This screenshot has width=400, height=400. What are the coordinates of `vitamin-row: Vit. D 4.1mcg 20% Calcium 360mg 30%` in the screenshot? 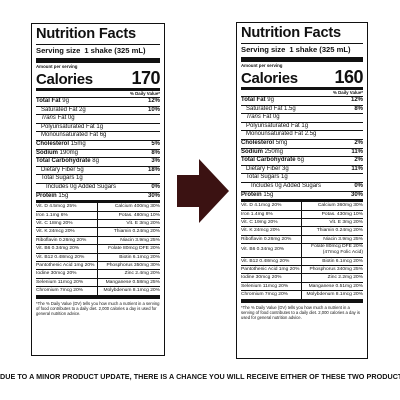 It's located at (302, 206).